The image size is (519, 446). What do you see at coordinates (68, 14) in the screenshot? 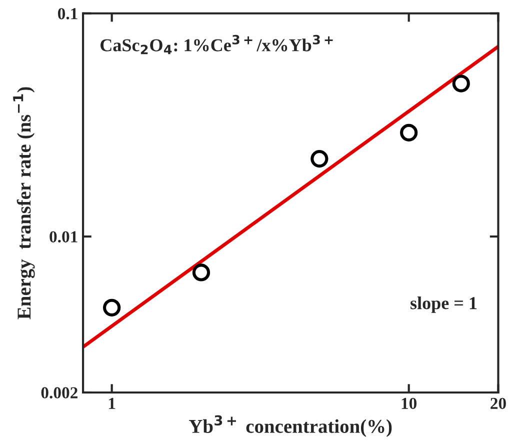
I see `y-tick-label: 0.1` at bounding box center [68, 14].